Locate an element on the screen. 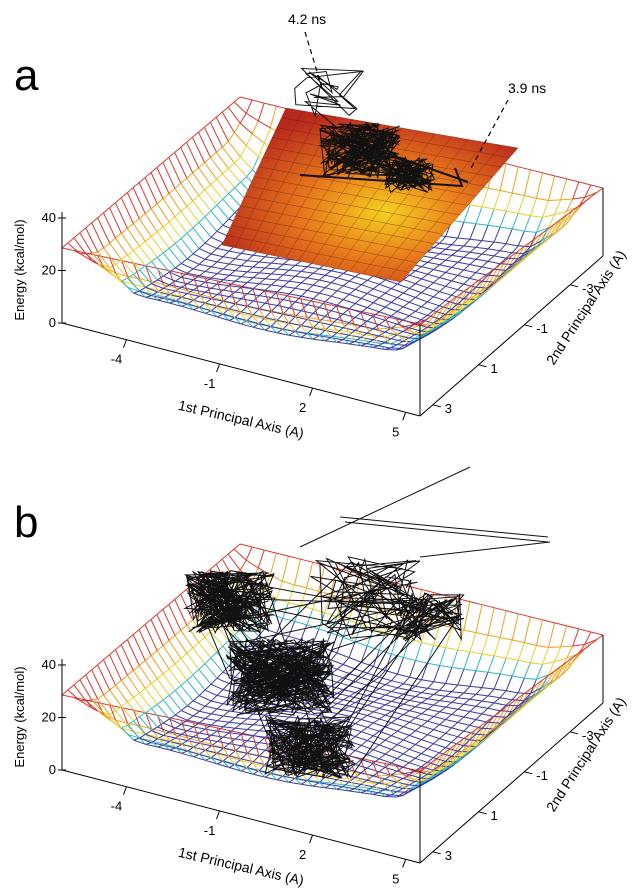 The image size is (636, 894). x-tick-label: -4 is located at coordinates (117, 806).